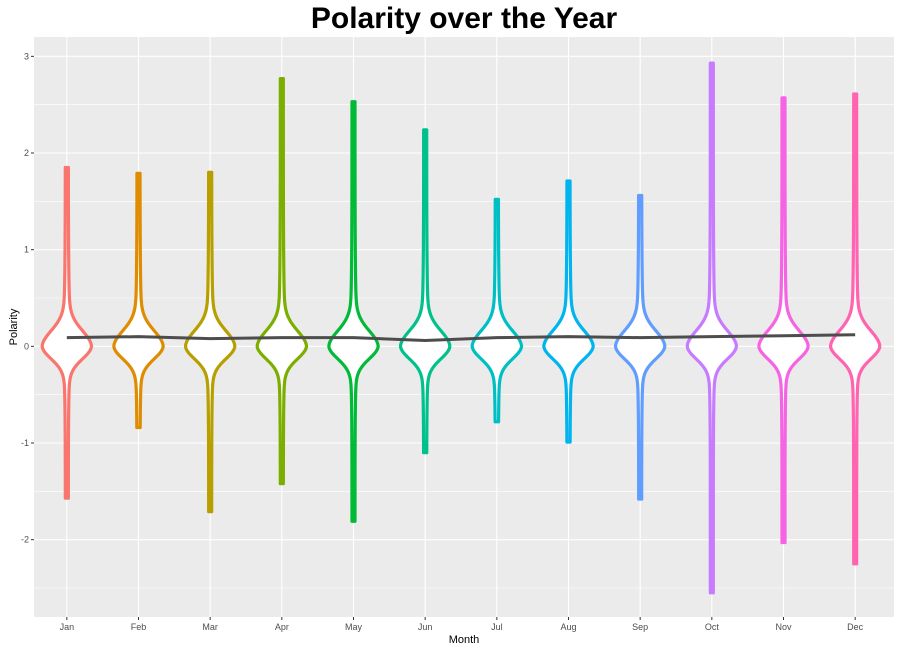 The height and width of the screenshot is (650, 900). What do you see at coordinates (354, 627) in the screenshot?
I see `x-tick-label: May` at bounding box center [354, 627].